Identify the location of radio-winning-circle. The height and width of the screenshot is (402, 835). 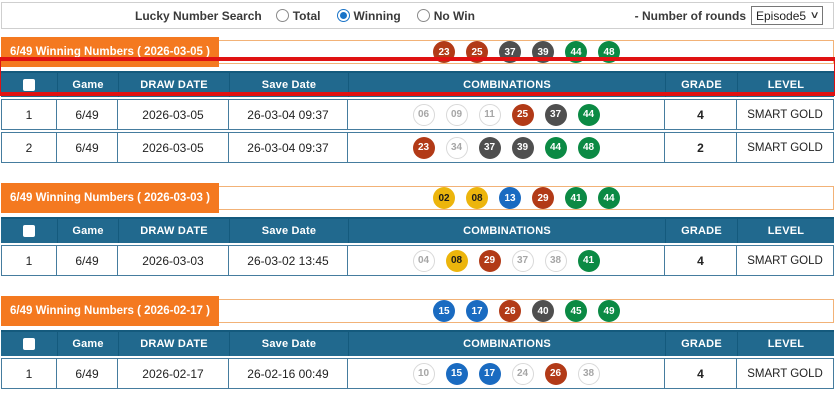
(343, 15).